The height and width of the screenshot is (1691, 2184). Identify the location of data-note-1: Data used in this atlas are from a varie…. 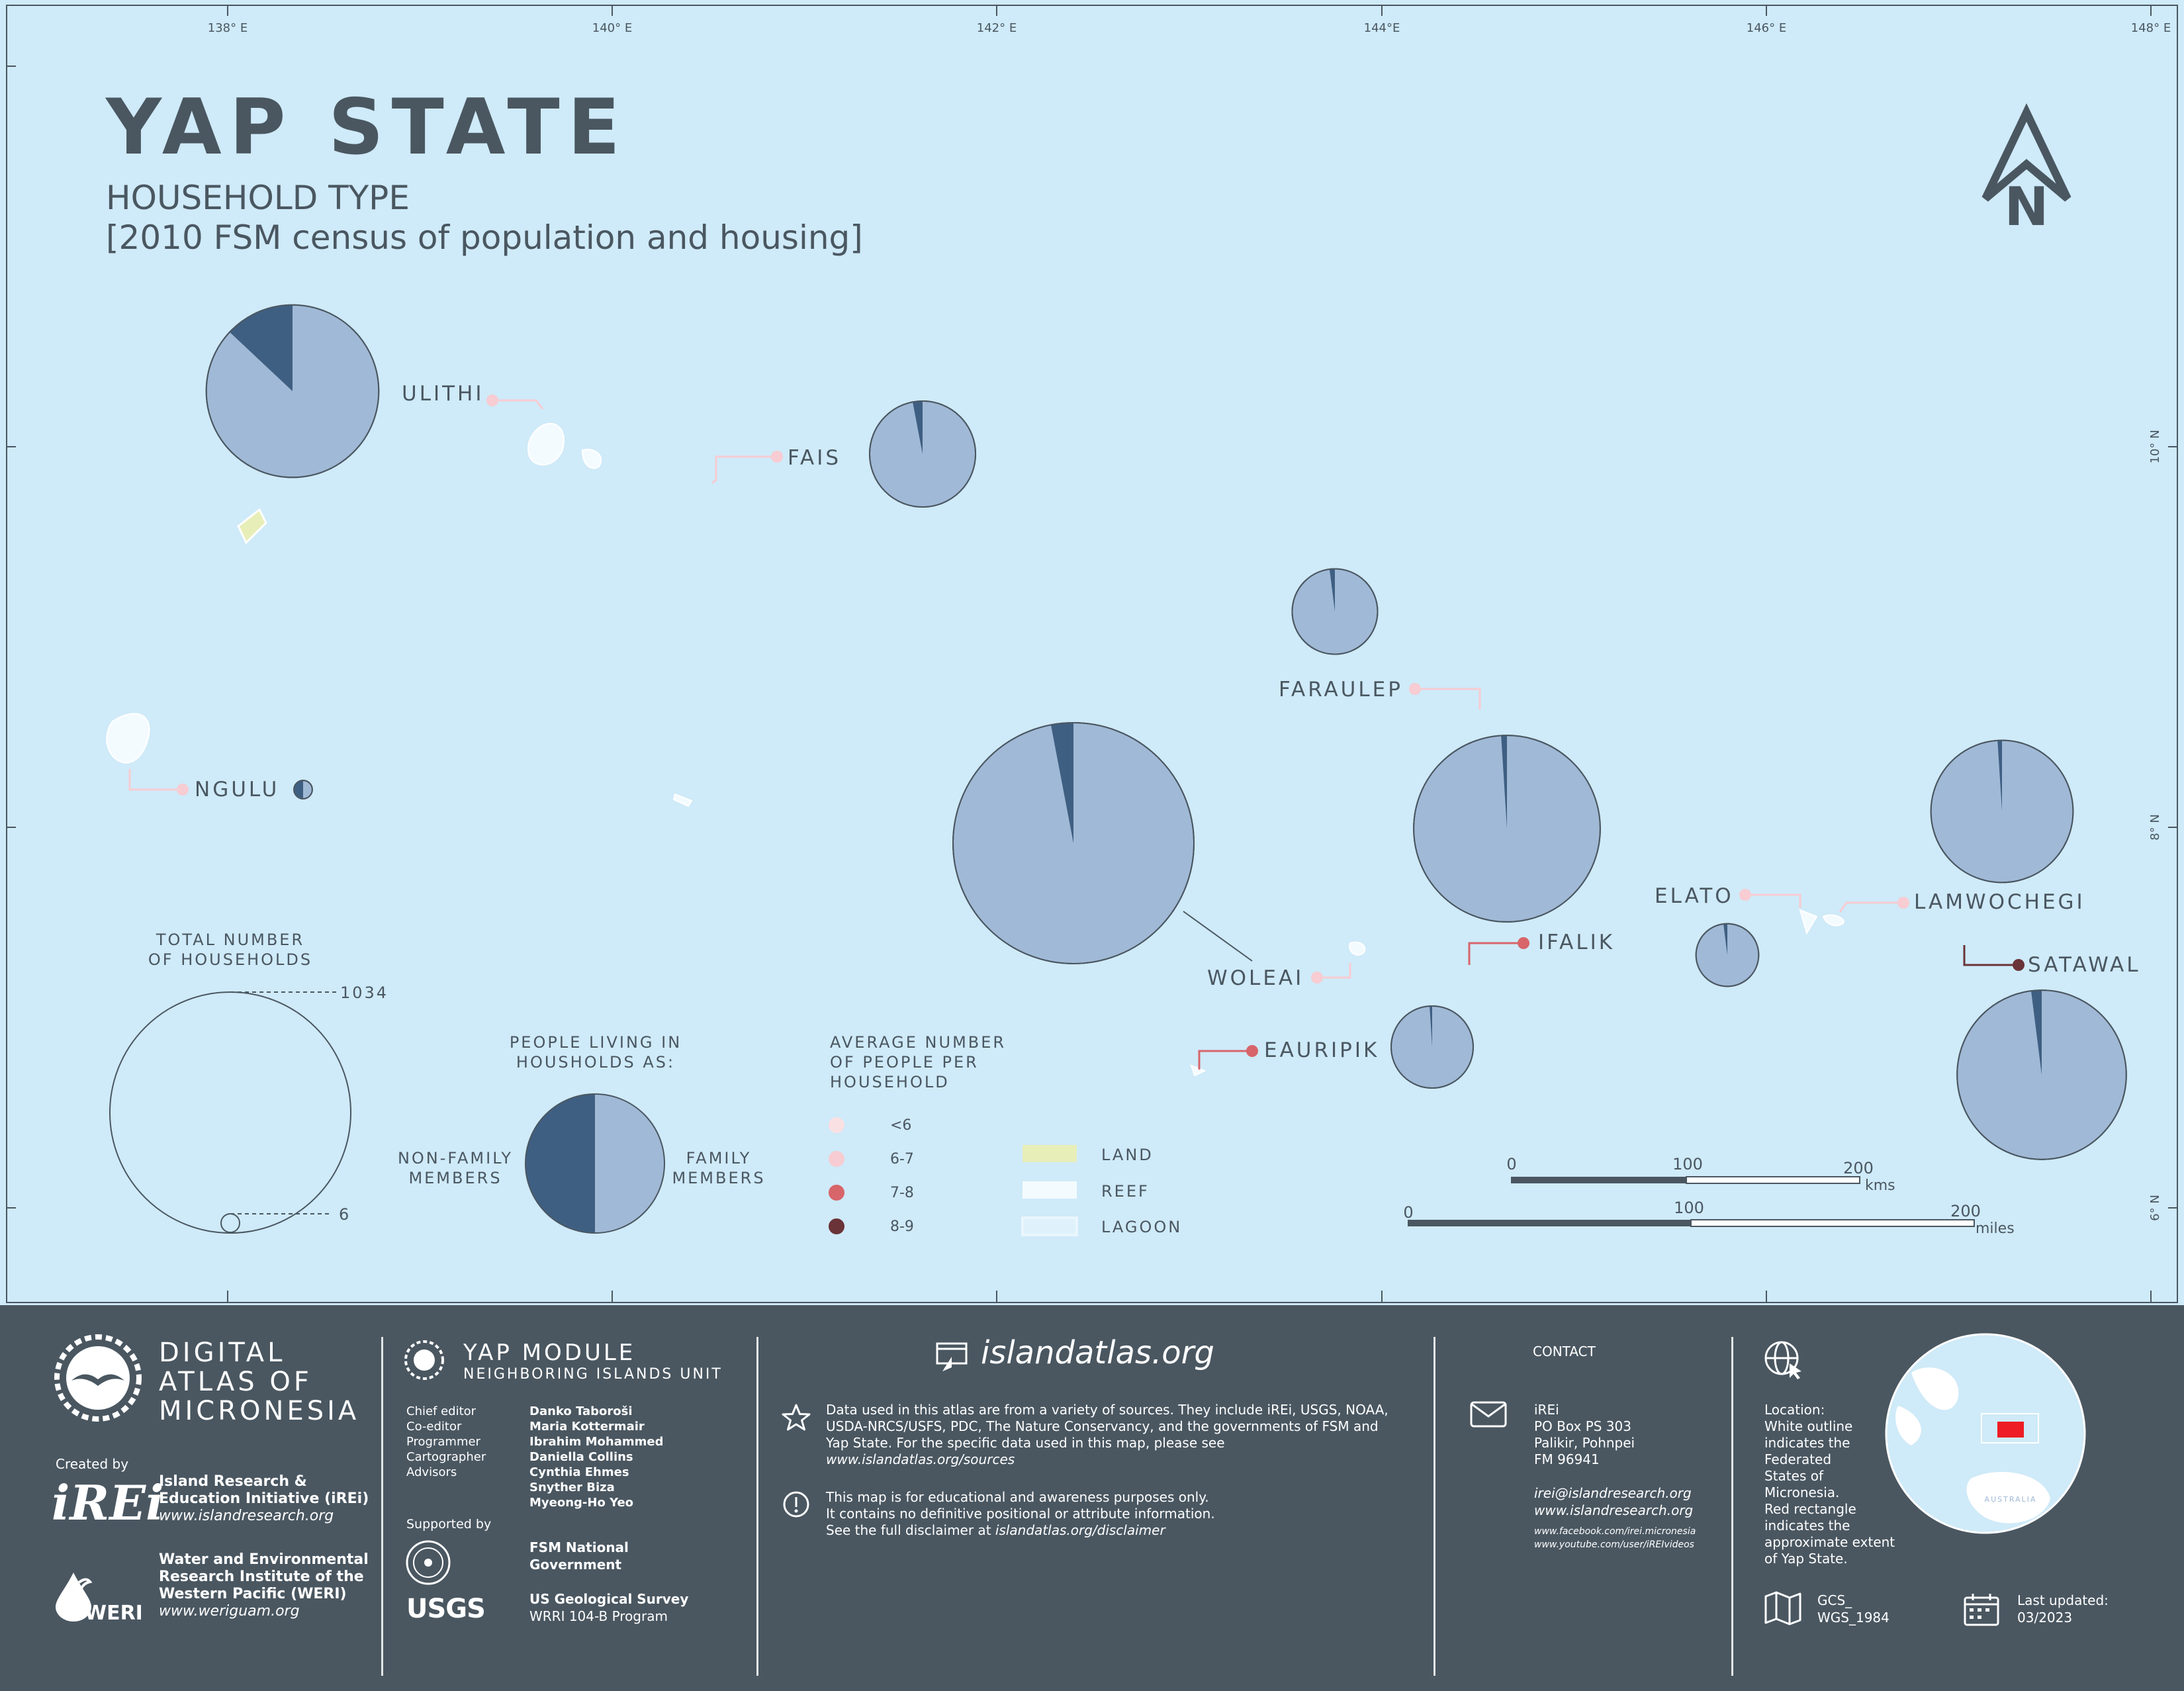
(1107, 1410).